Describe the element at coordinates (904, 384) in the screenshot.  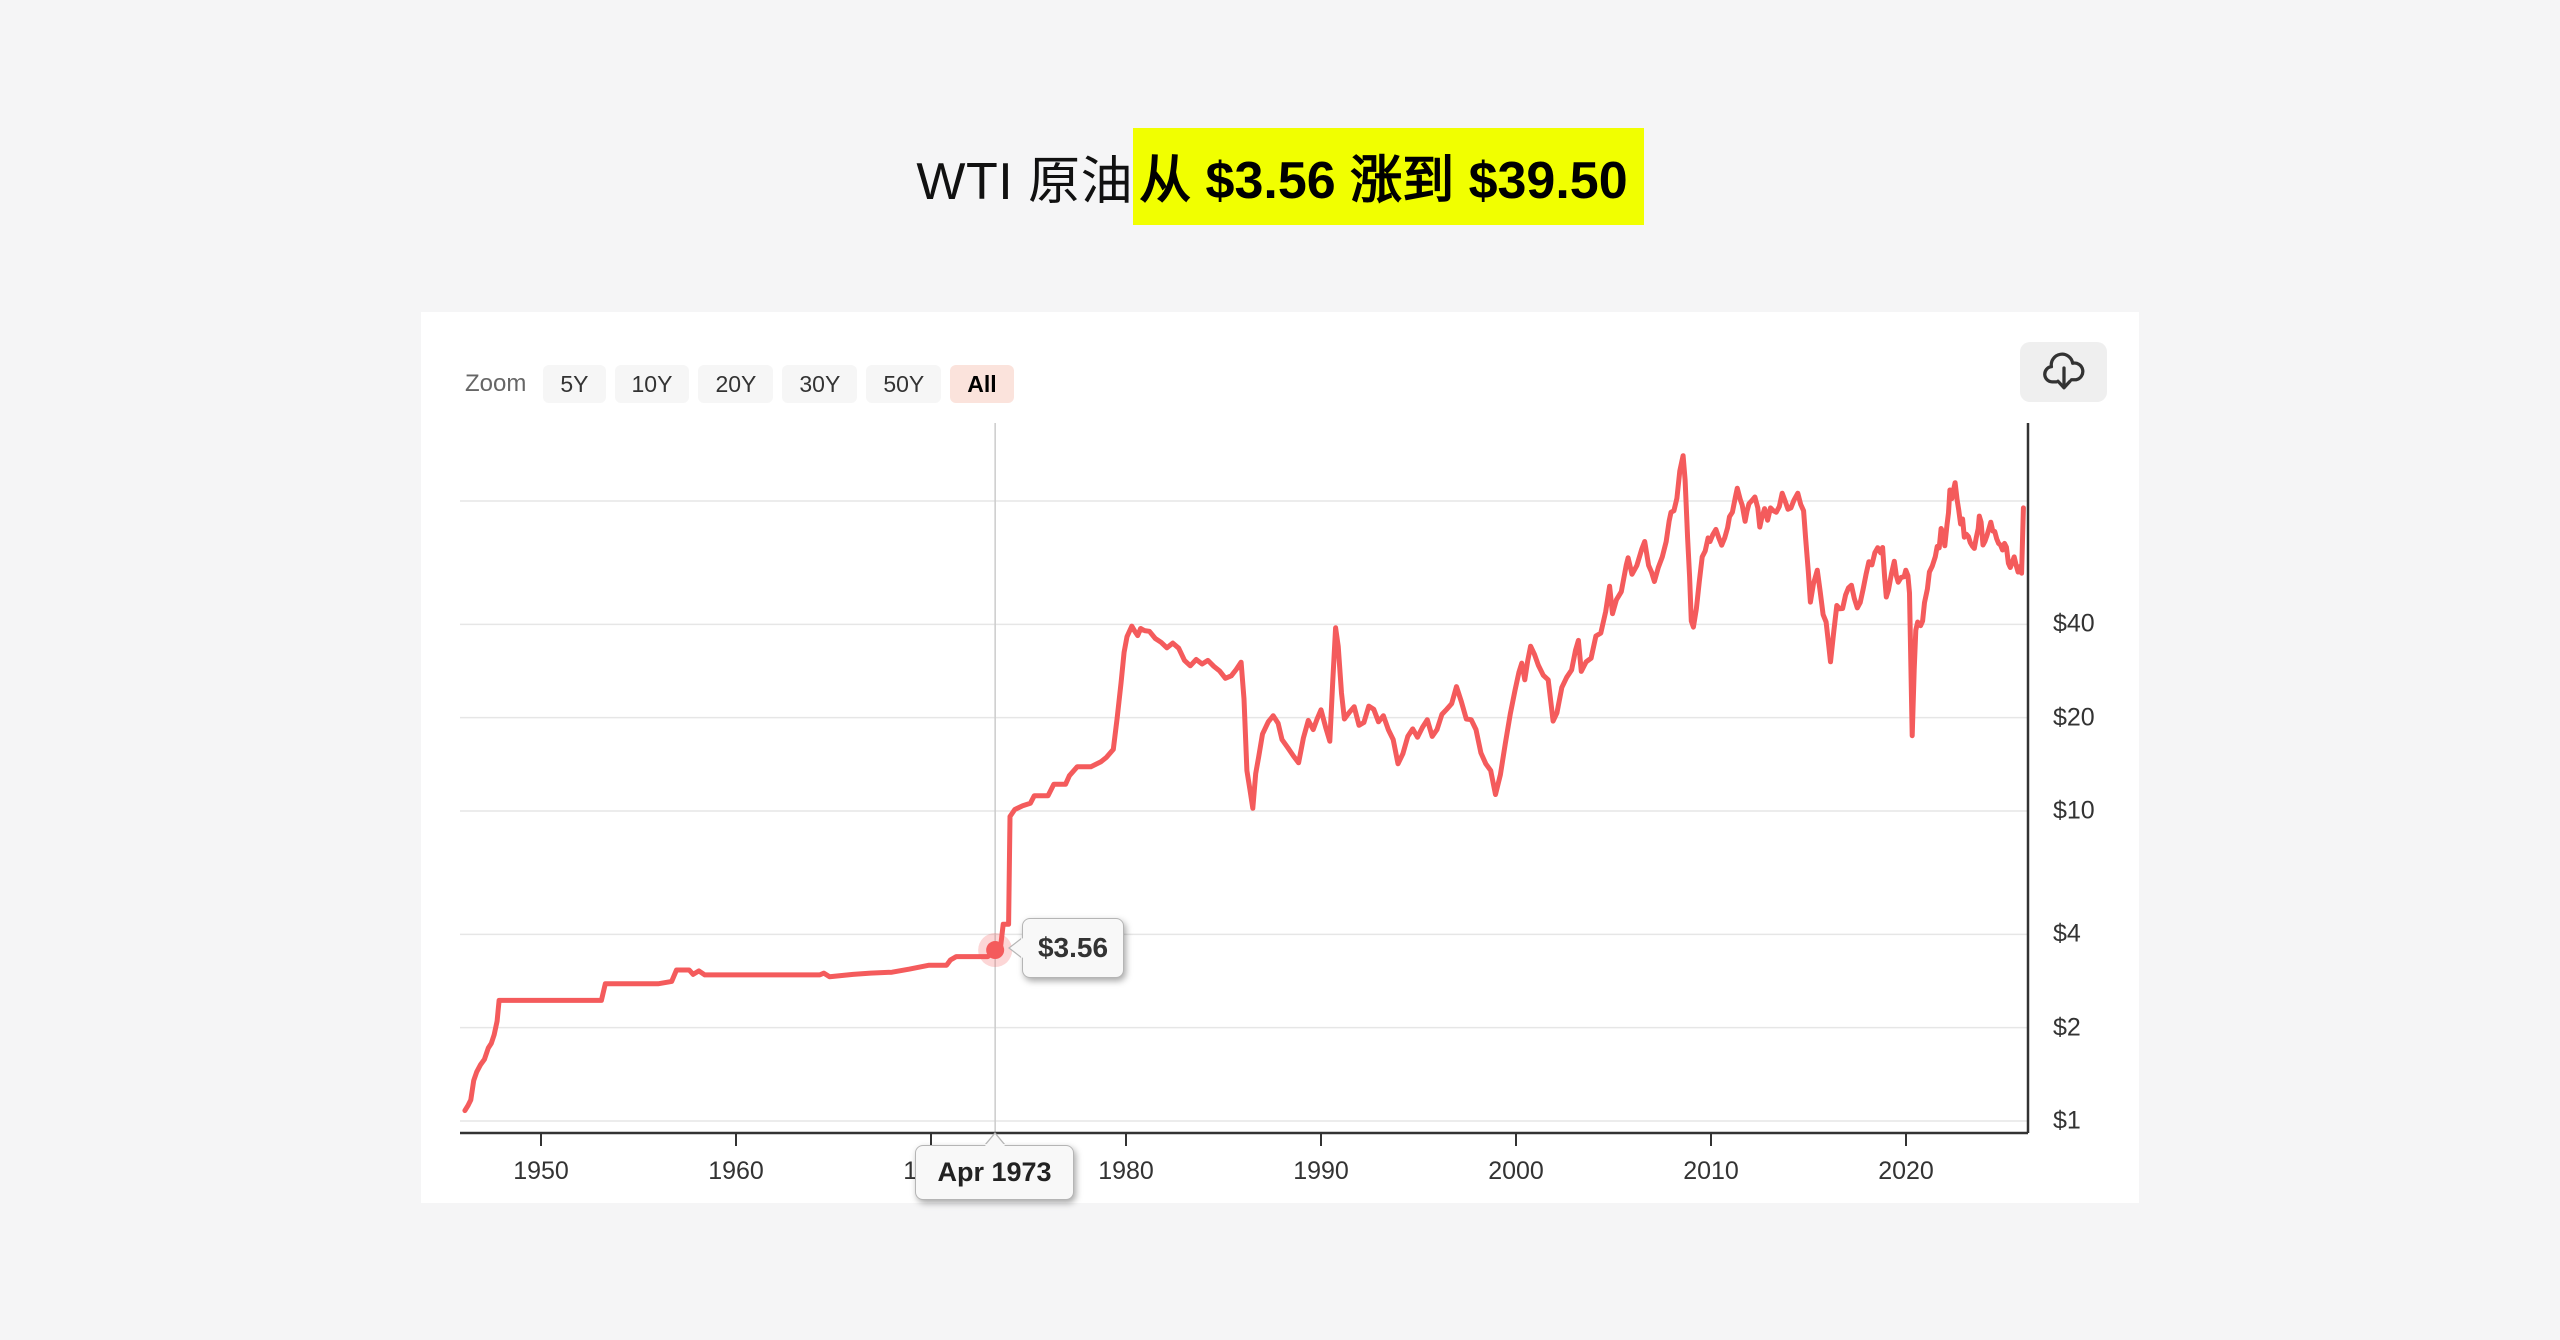
I see `range-button-50y: 50Y` at that location.